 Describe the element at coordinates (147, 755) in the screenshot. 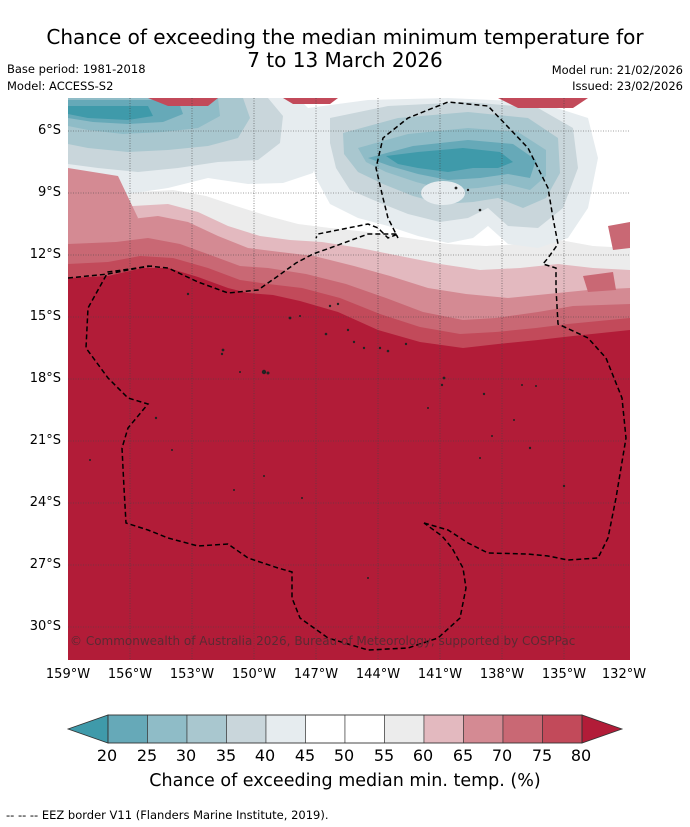

I see `colorbar-tick-label: 25` at that location.